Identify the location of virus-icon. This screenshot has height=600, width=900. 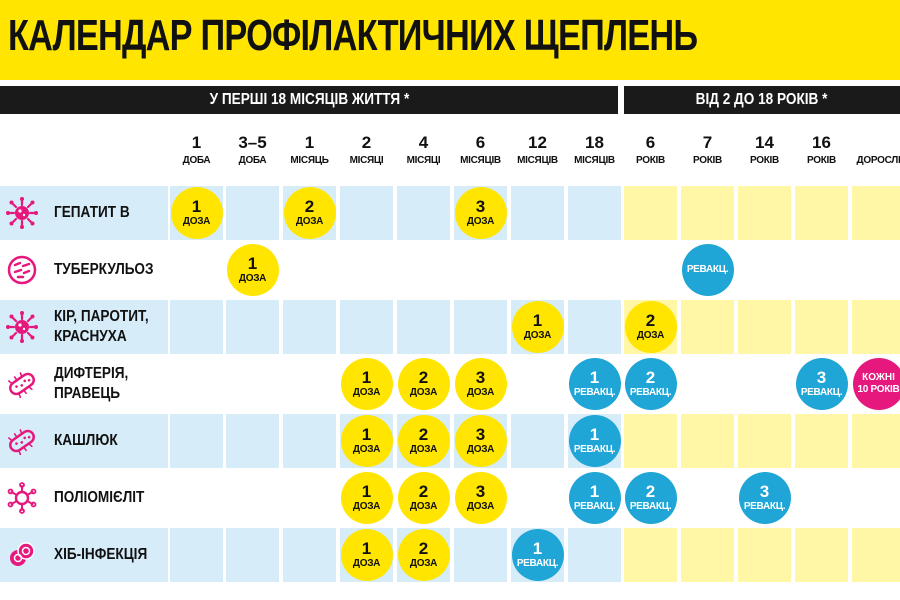
(22, 213).